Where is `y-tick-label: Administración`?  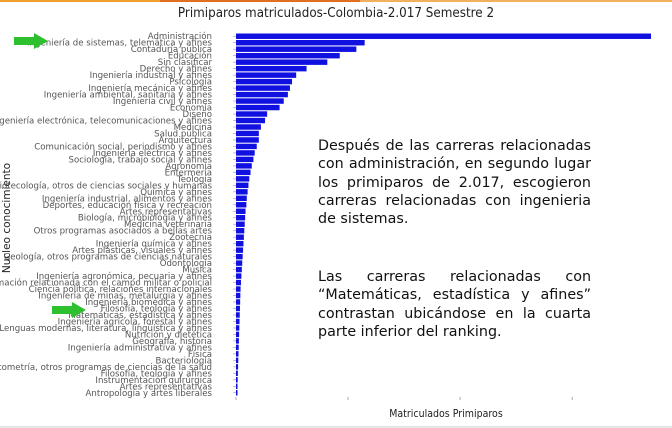 y-tick-label: Administración is located at coordinates (180, 36).